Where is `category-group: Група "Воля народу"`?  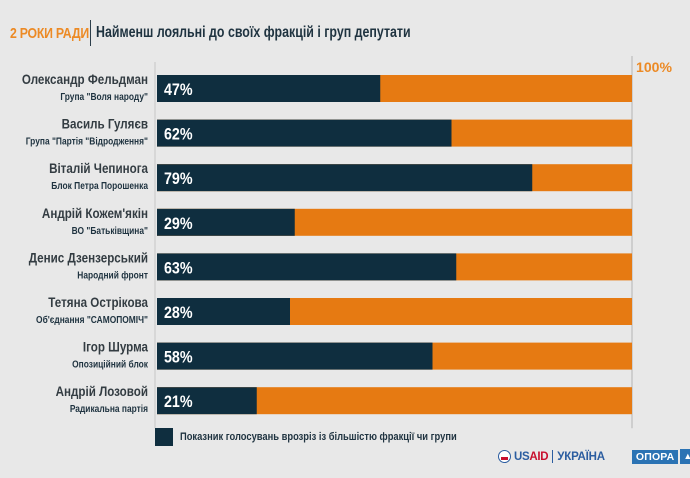
category-group: Група "Воля народу" is located at coordinates (104, 97).